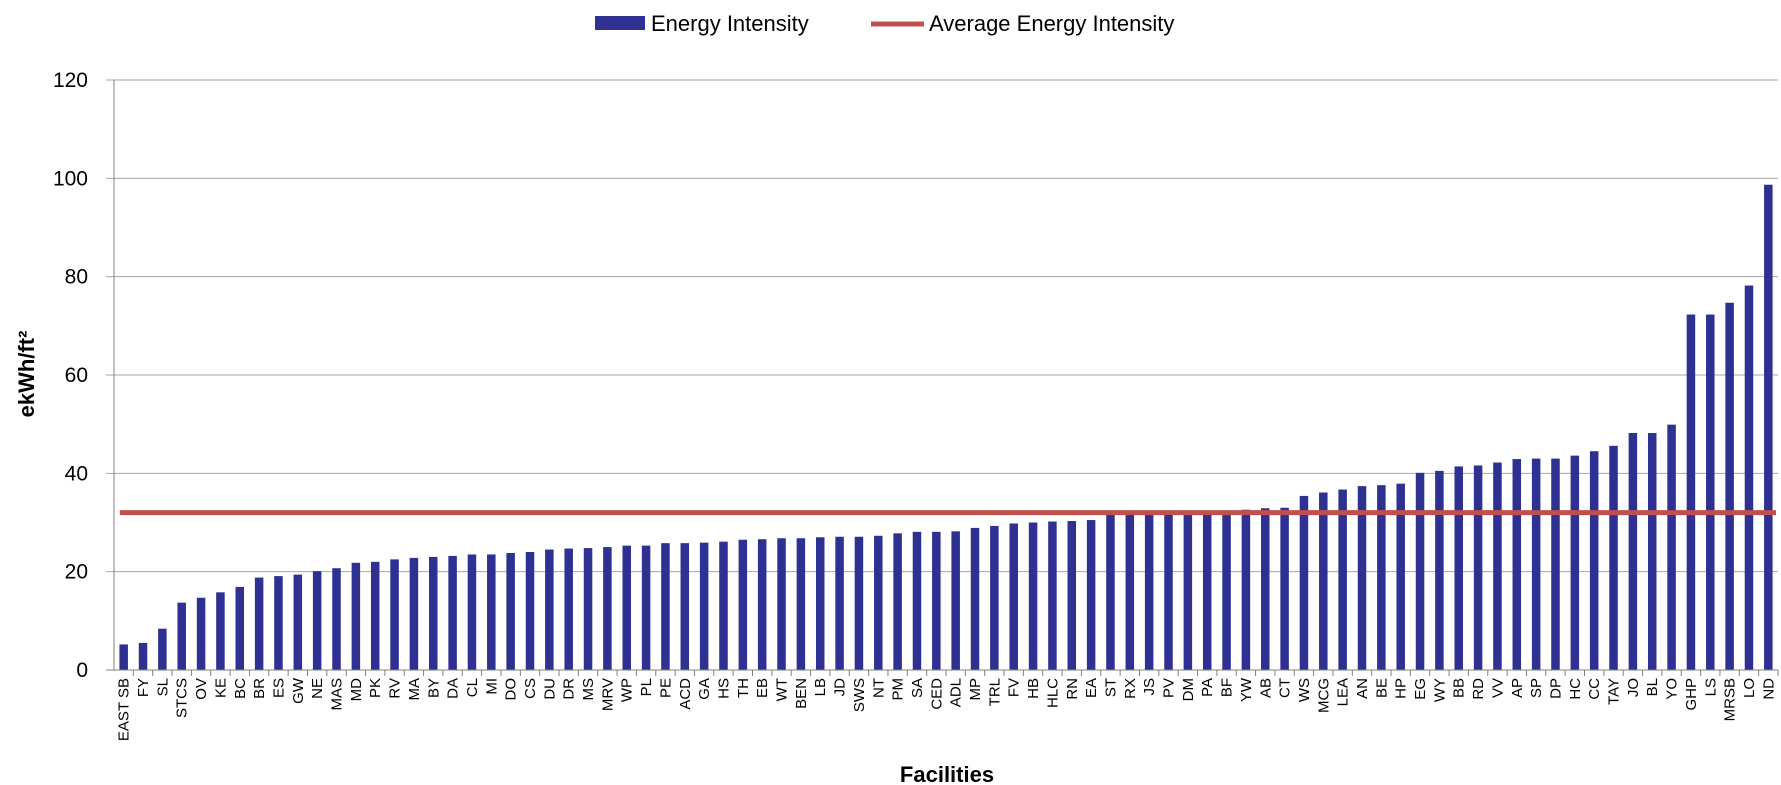 The height and width of the screenshot is (785, 1781). I want to click on x-tick-label: HB, so click(1033, 688).